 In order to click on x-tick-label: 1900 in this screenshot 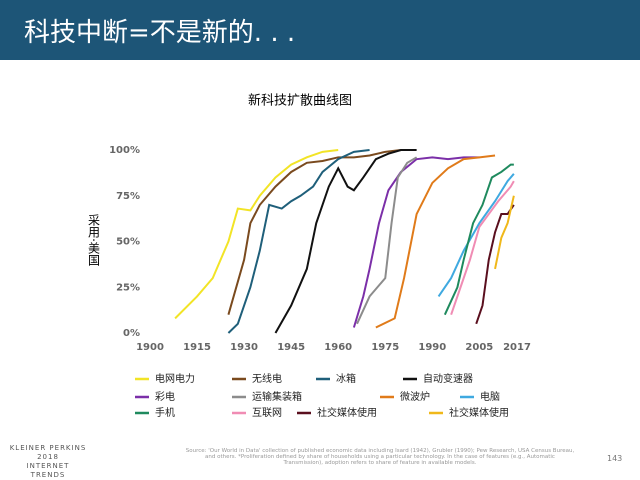, I will do `click(150, 347)`.